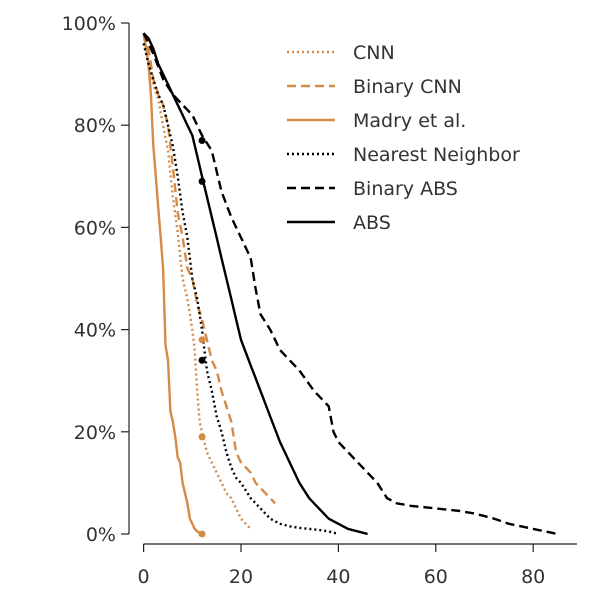 The height and width of the screenshot is (600, 600). What do you see at coordinates (372, 223) in the screenshot?
I see `legend-label: ABS` at bounding box center [372, 223].